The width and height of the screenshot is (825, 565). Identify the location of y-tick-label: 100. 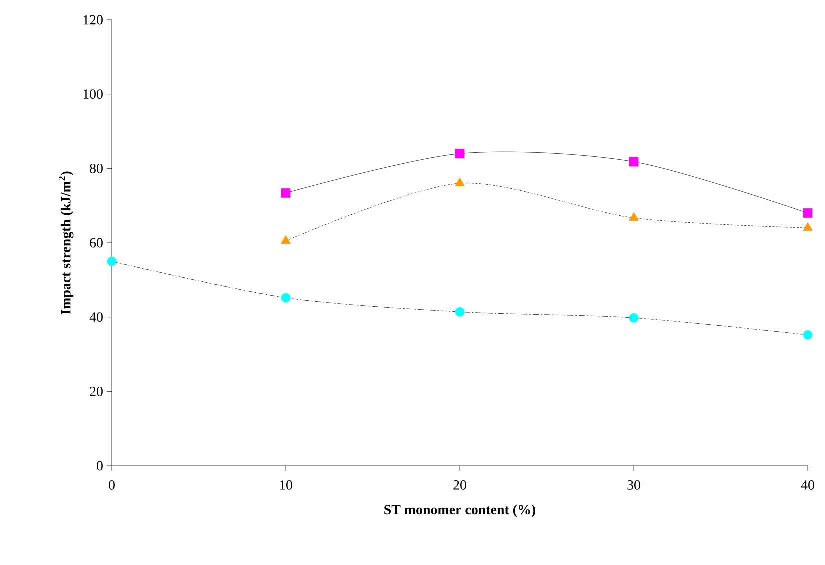
(93, 95).